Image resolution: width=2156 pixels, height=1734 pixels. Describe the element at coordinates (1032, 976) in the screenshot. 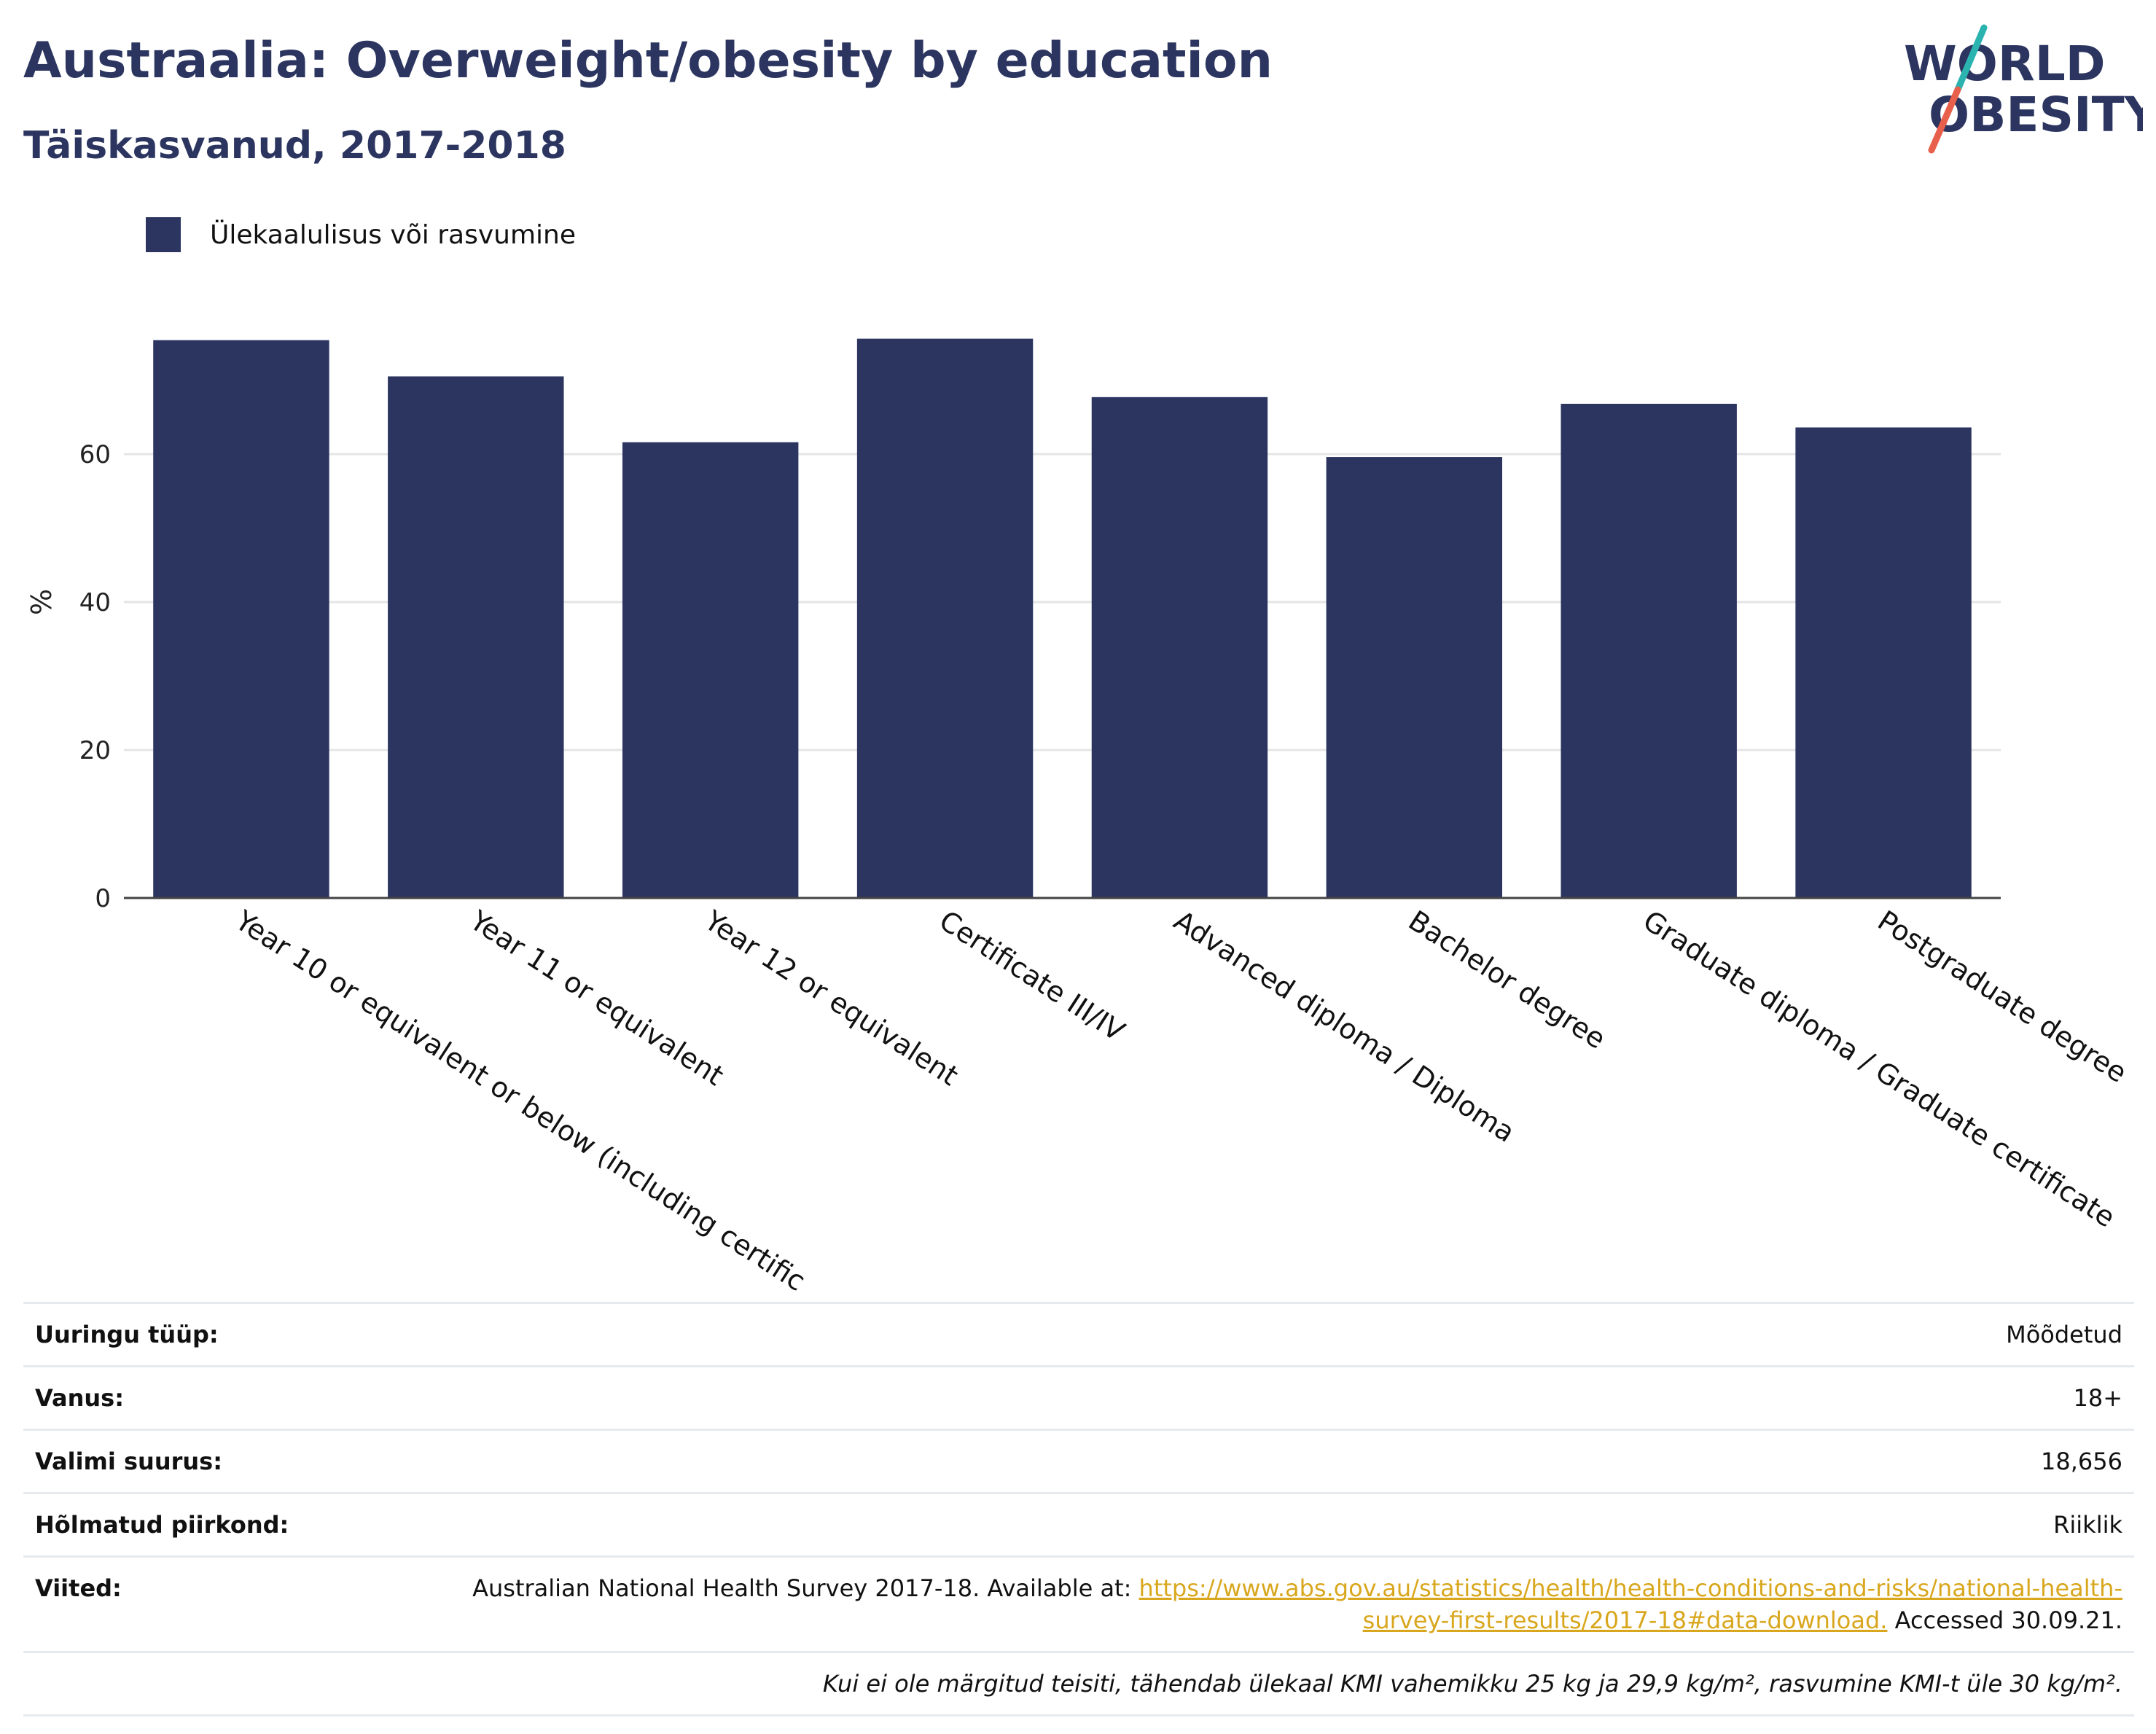

I see `x-tick-label: Certificate III/IV` at that location.